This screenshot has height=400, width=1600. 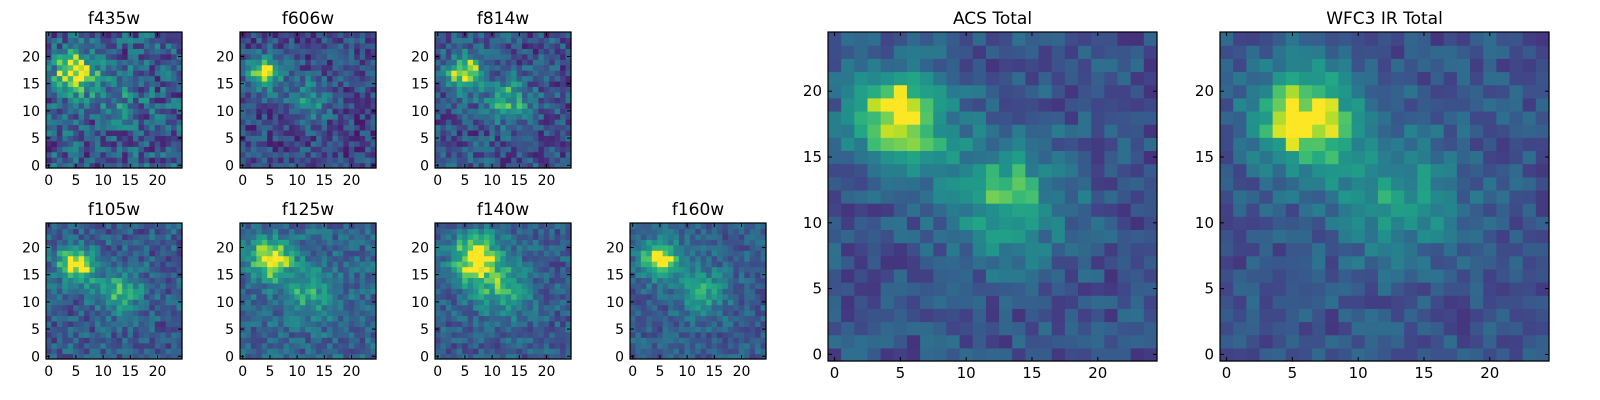 What do you see at coordinates (31, 112) in the screenshot?
I see `y-tick-label: 10` at bounding box center [31, 112].